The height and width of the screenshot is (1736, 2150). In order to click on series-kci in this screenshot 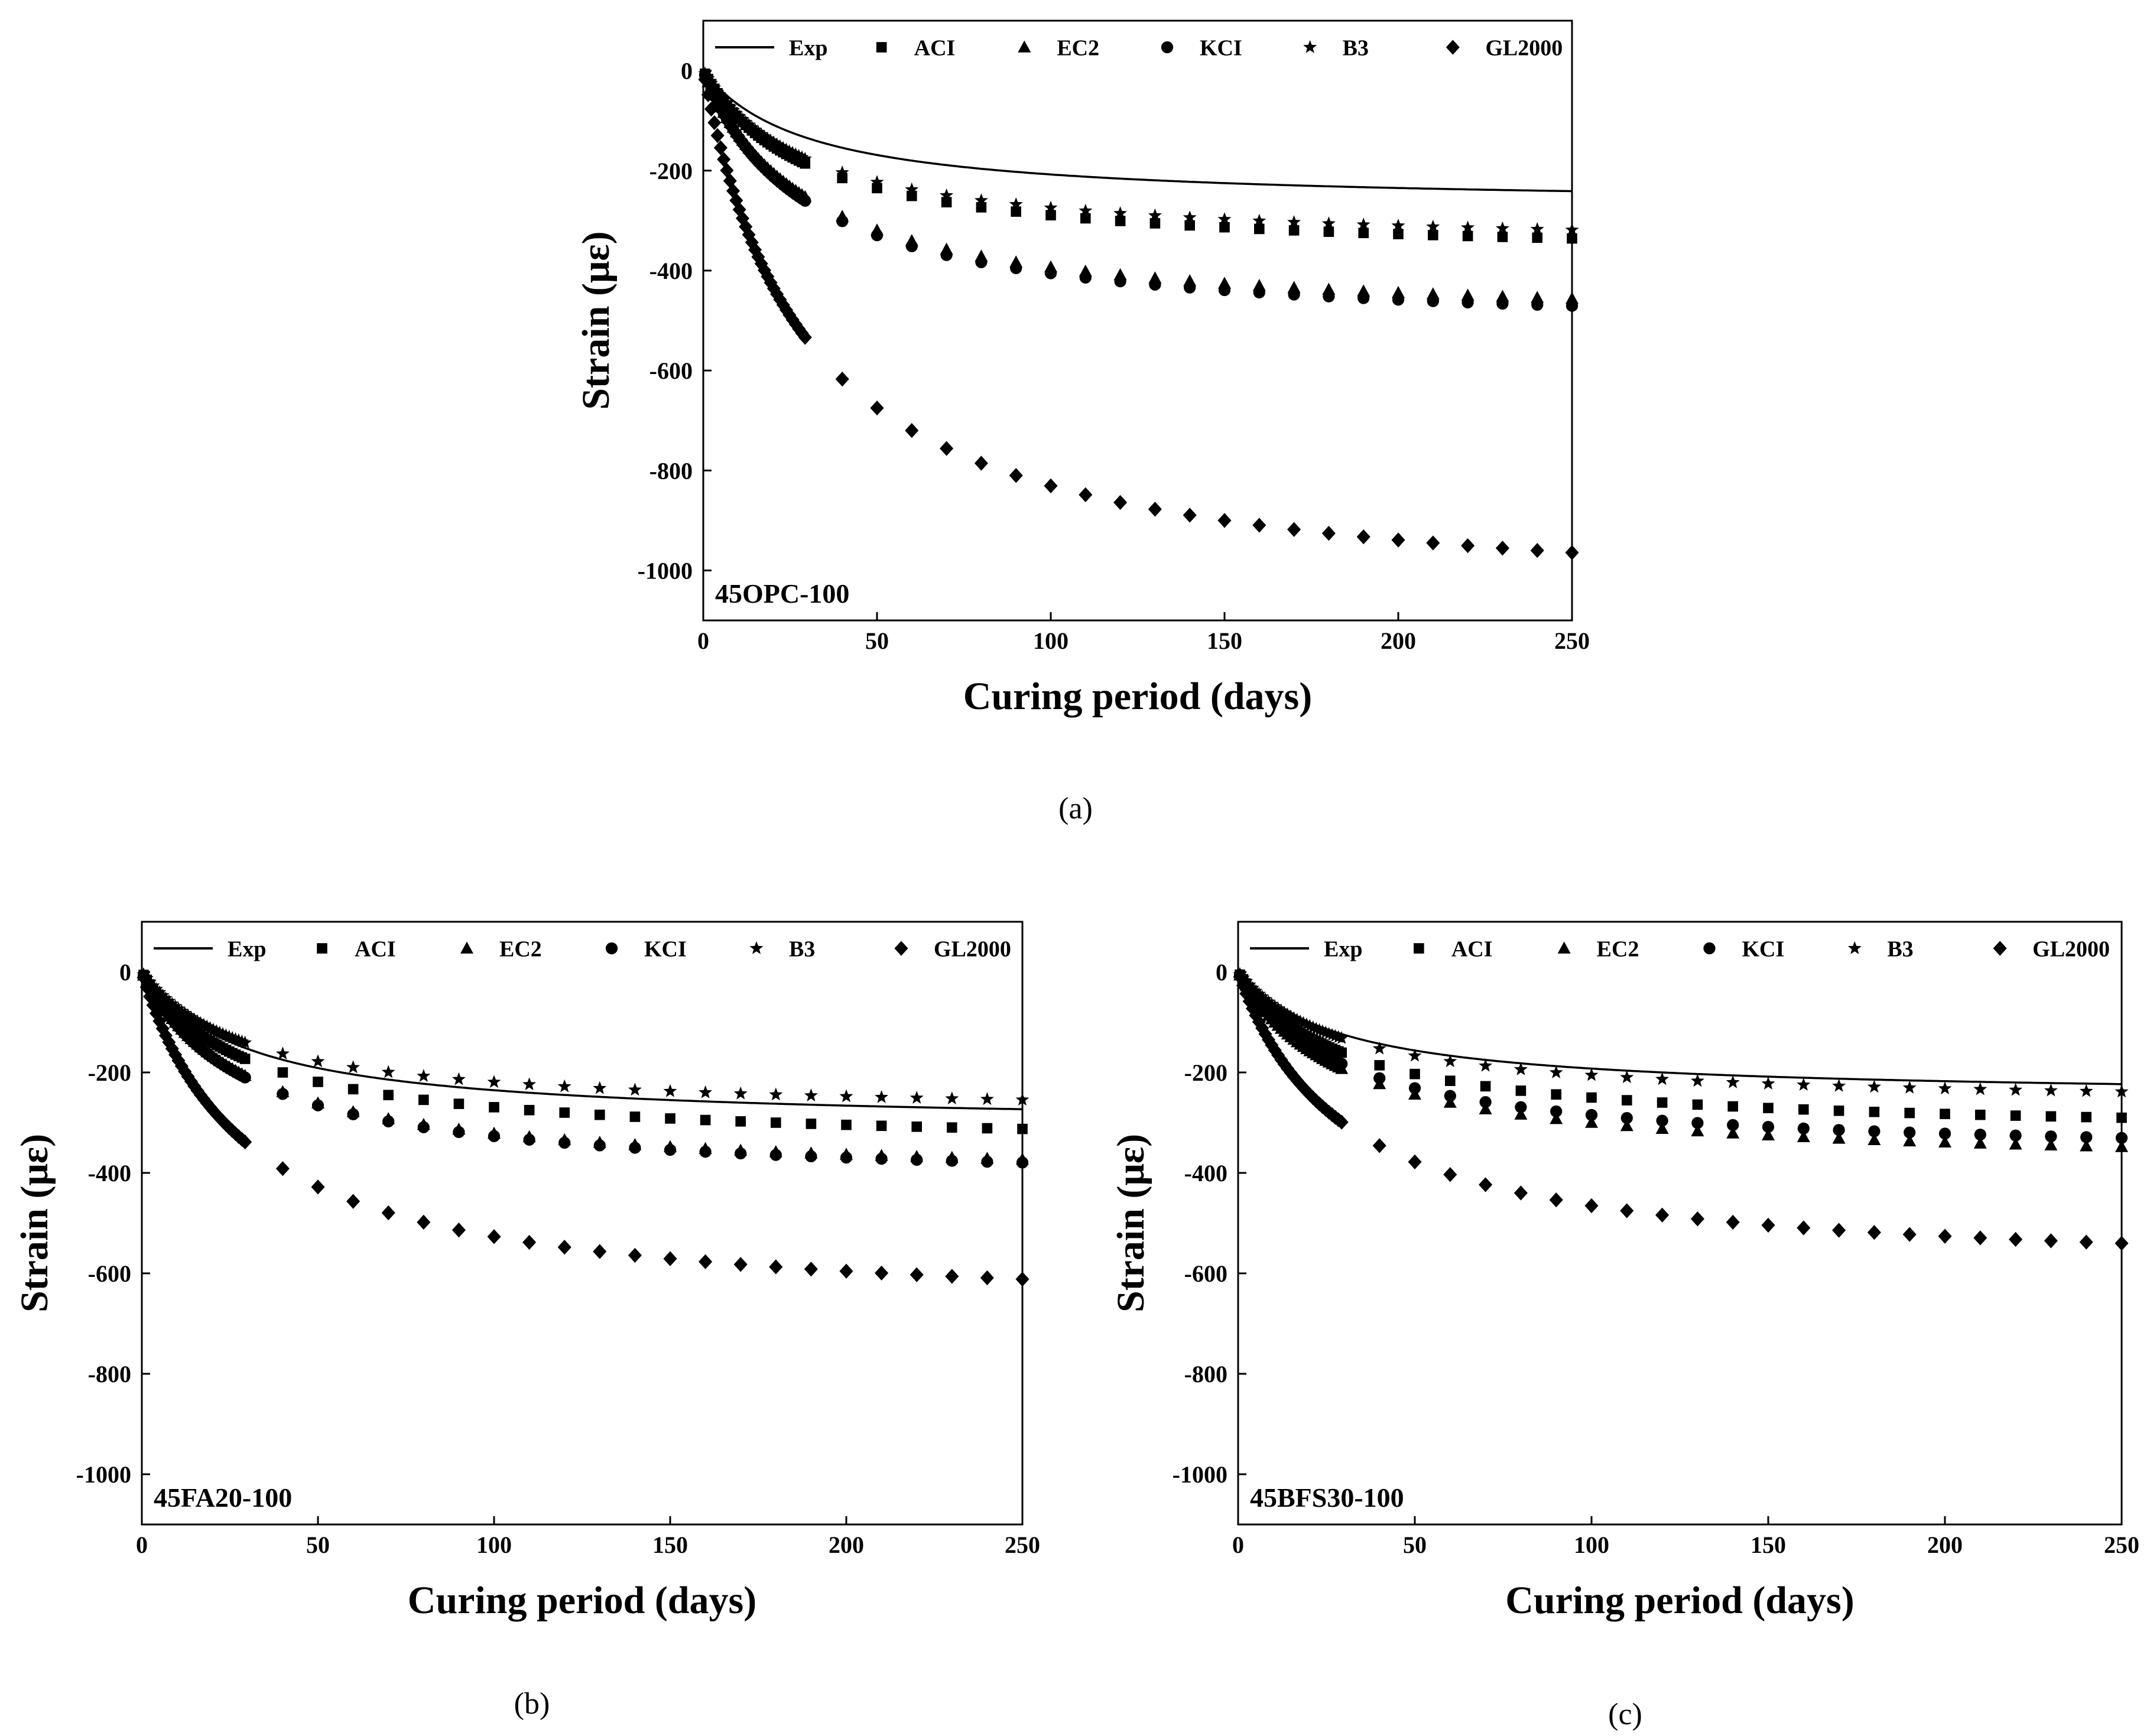, I will do `click(583, 1069)`.